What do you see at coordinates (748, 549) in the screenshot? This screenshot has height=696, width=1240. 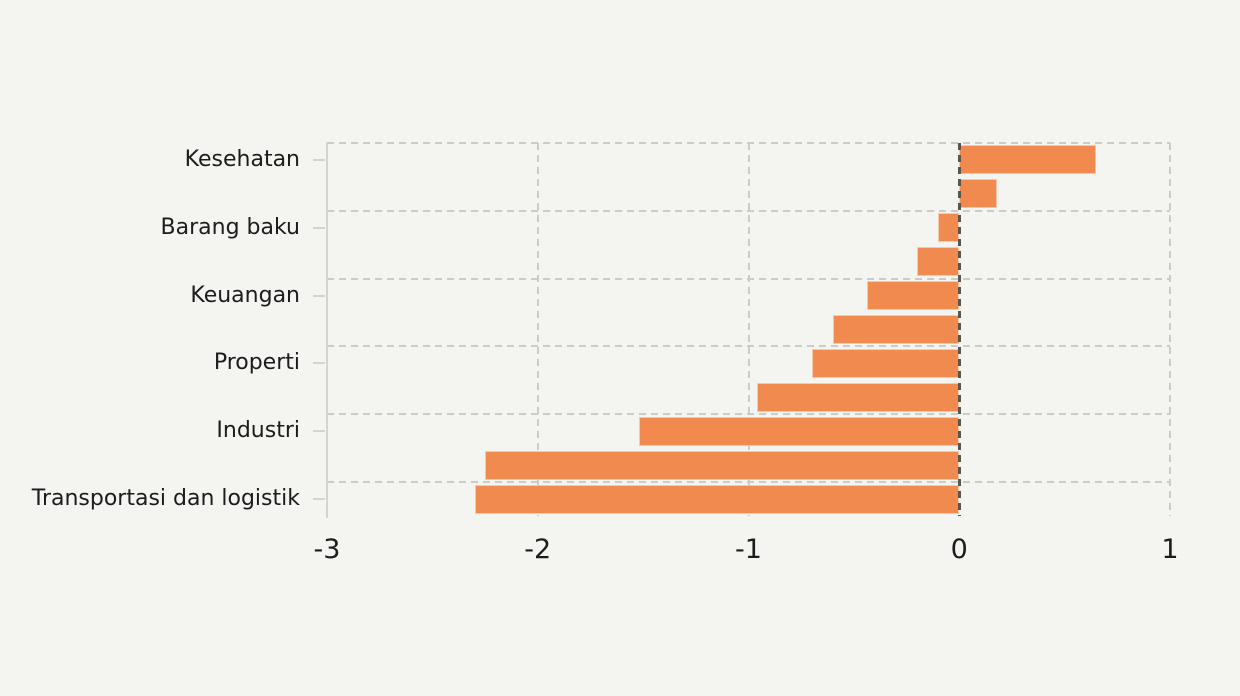 I see `x-axis-tick-label: -1` at bounding box center [748, 549].